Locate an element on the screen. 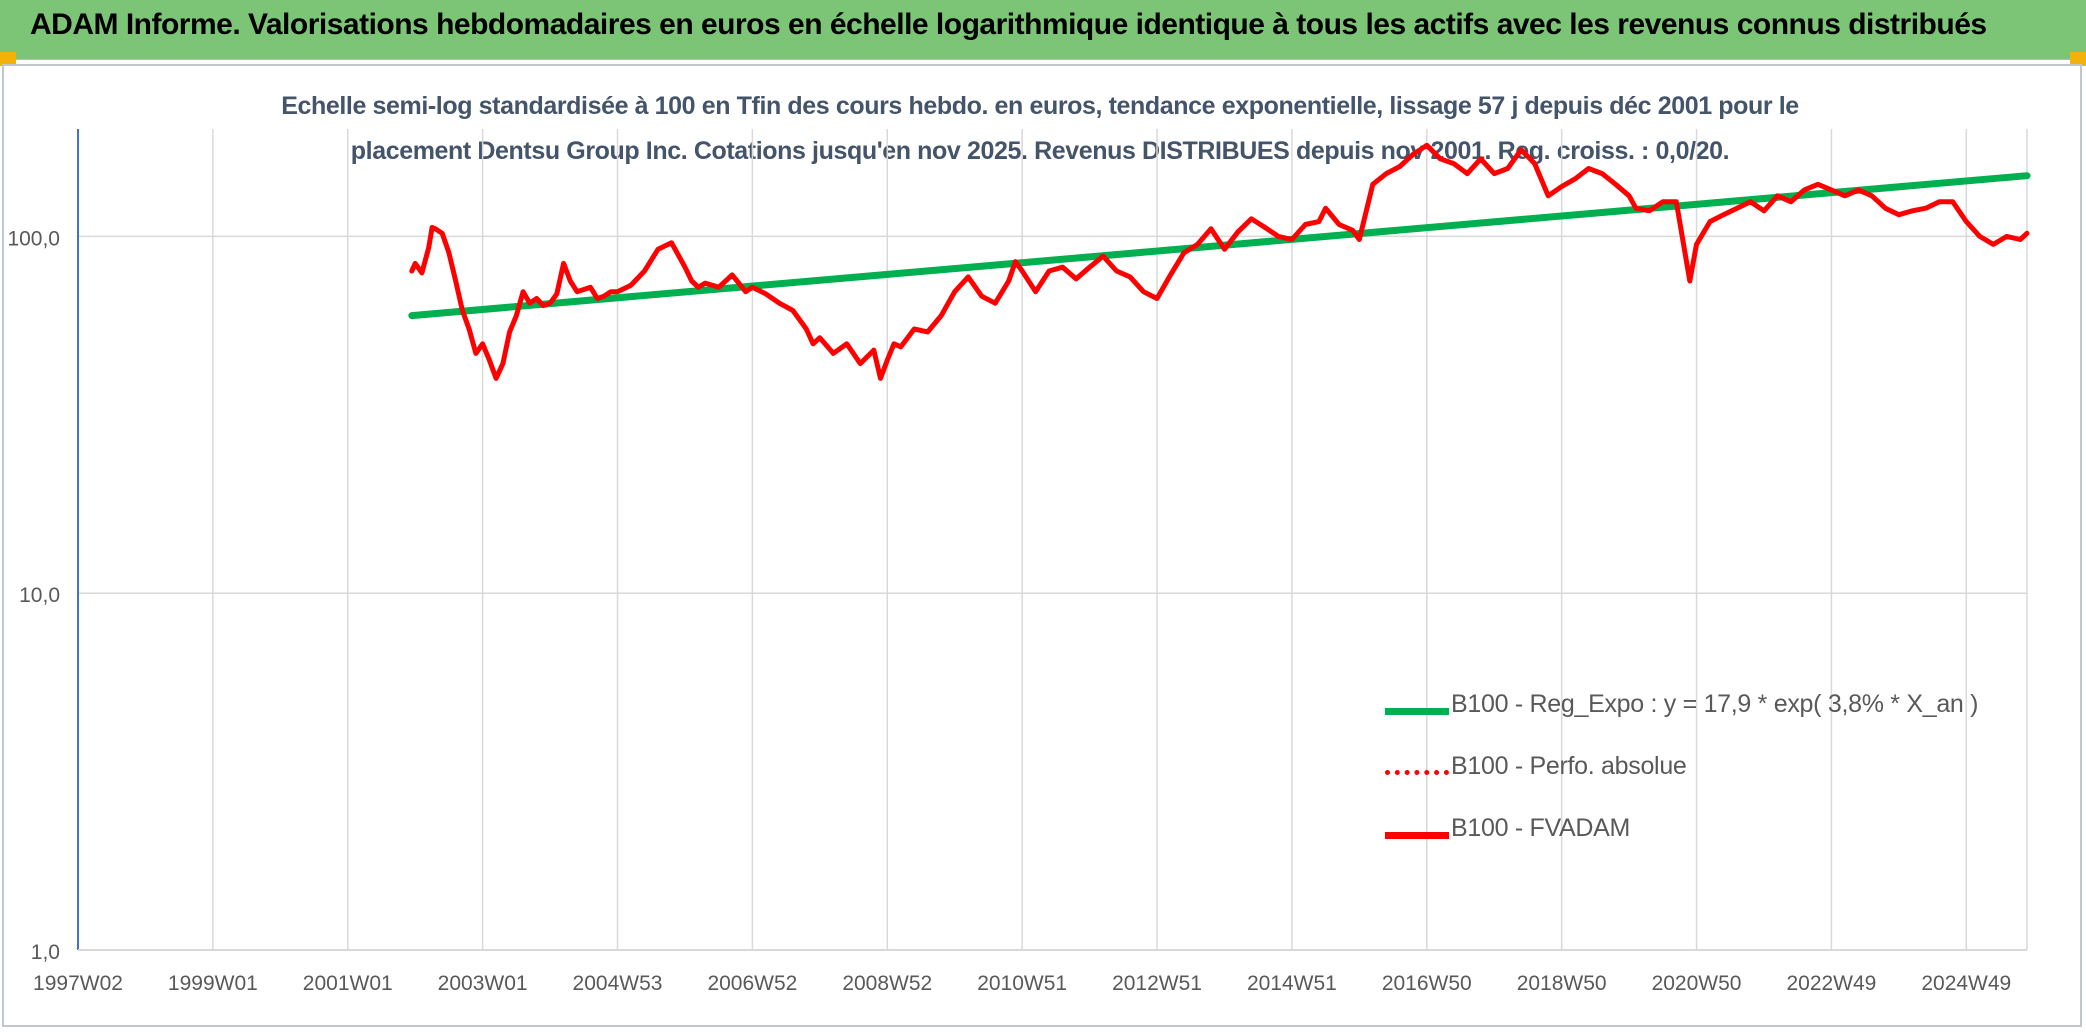  y-tick-labels: 1,0 10,0 100,0 is located at coordinates (33, 595).